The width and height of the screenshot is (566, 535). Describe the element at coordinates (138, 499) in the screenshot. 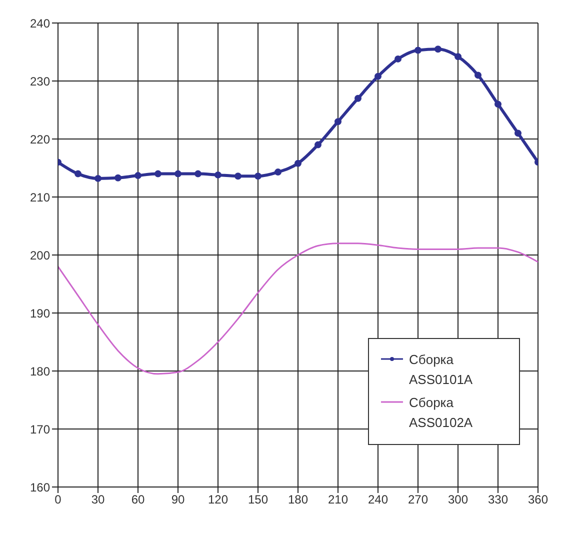

I see `x-tick-label: 60` at that location.